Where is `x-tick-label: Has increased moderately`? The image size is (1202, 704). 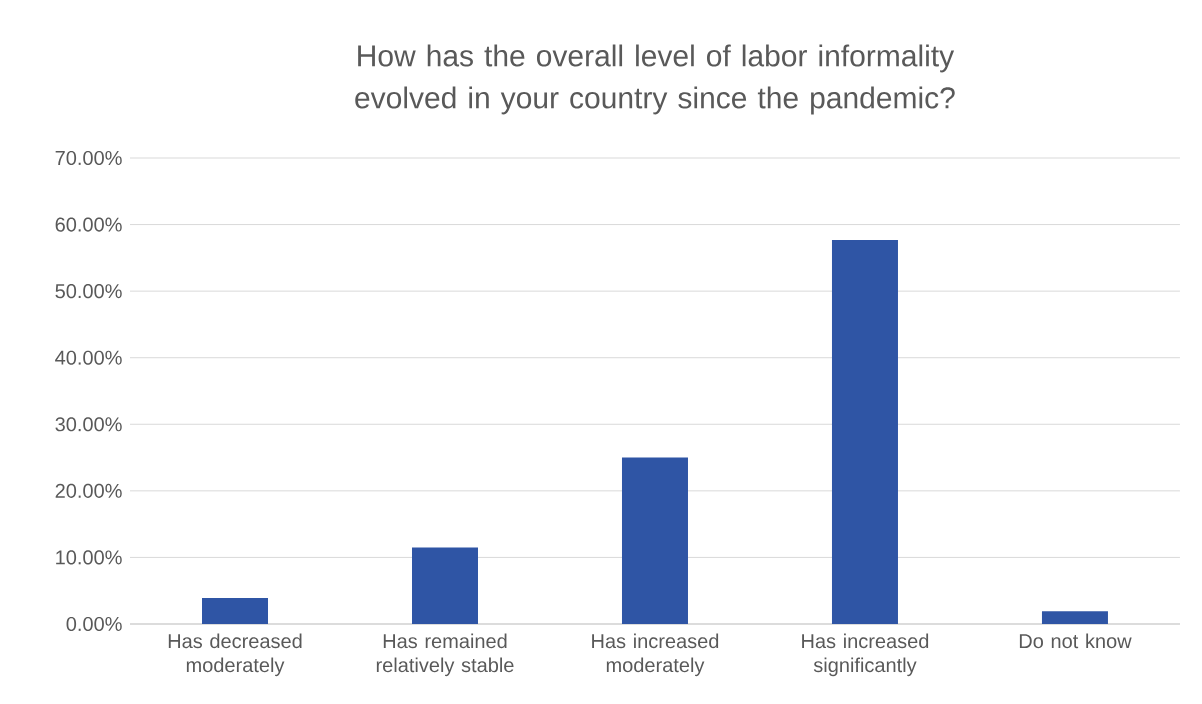 x-tick-label: Has increased moderately is located at coordinates (655, 655).